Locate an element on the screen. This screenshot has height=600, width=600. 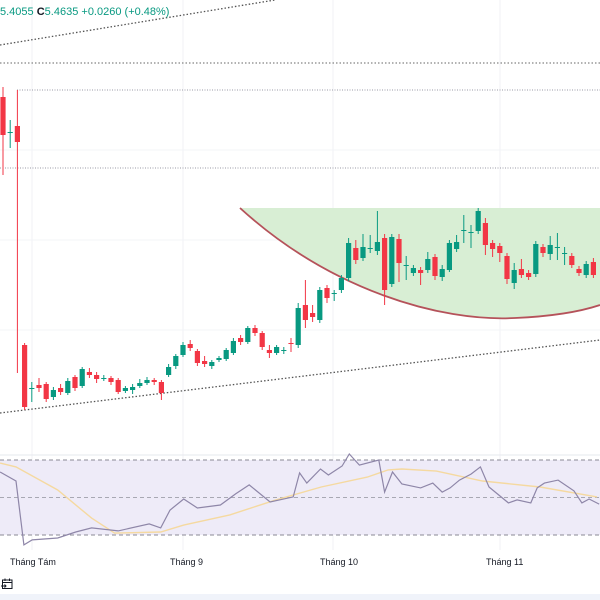
close-label: C is located at coordinates (40, 12).